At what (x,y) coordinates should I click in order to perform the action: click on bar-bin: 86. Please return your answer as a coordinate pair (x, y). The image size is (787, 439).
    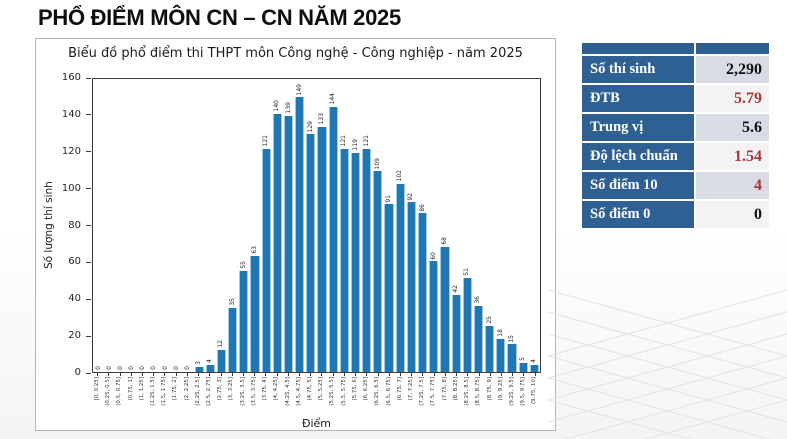
    Looking at the image, I should click on (422, 225).